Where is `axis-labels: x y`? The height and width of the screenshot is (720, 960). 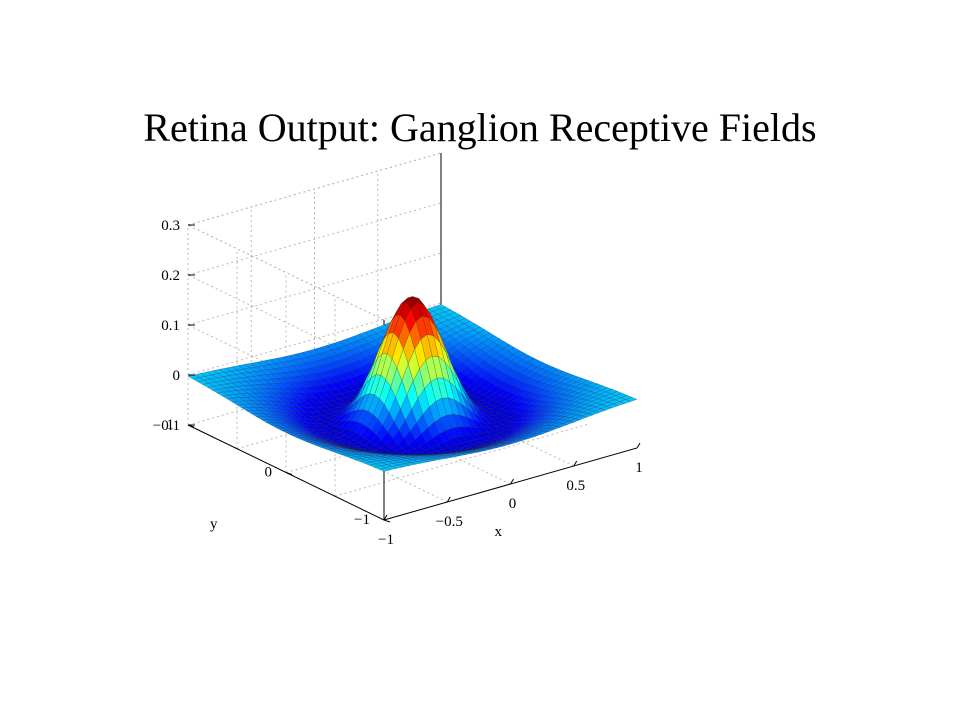
axis-labels: x y is located at coordinates (356, 529).